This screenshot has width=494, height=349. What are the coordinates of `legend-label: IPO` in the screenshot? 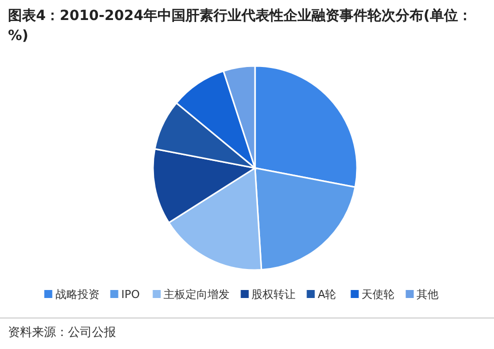 It's located at (130, 294).